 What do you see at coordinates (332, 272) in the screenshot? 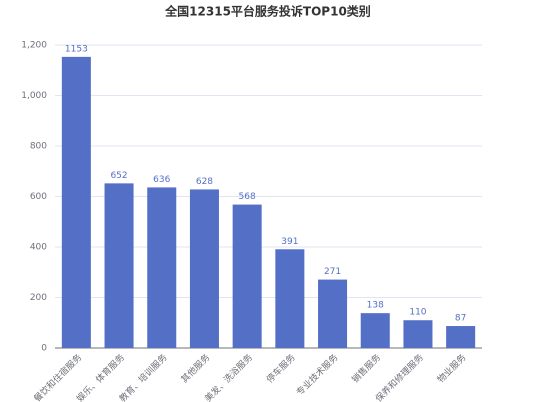
I see `data-label: 271` at bounding box center [332, 272].